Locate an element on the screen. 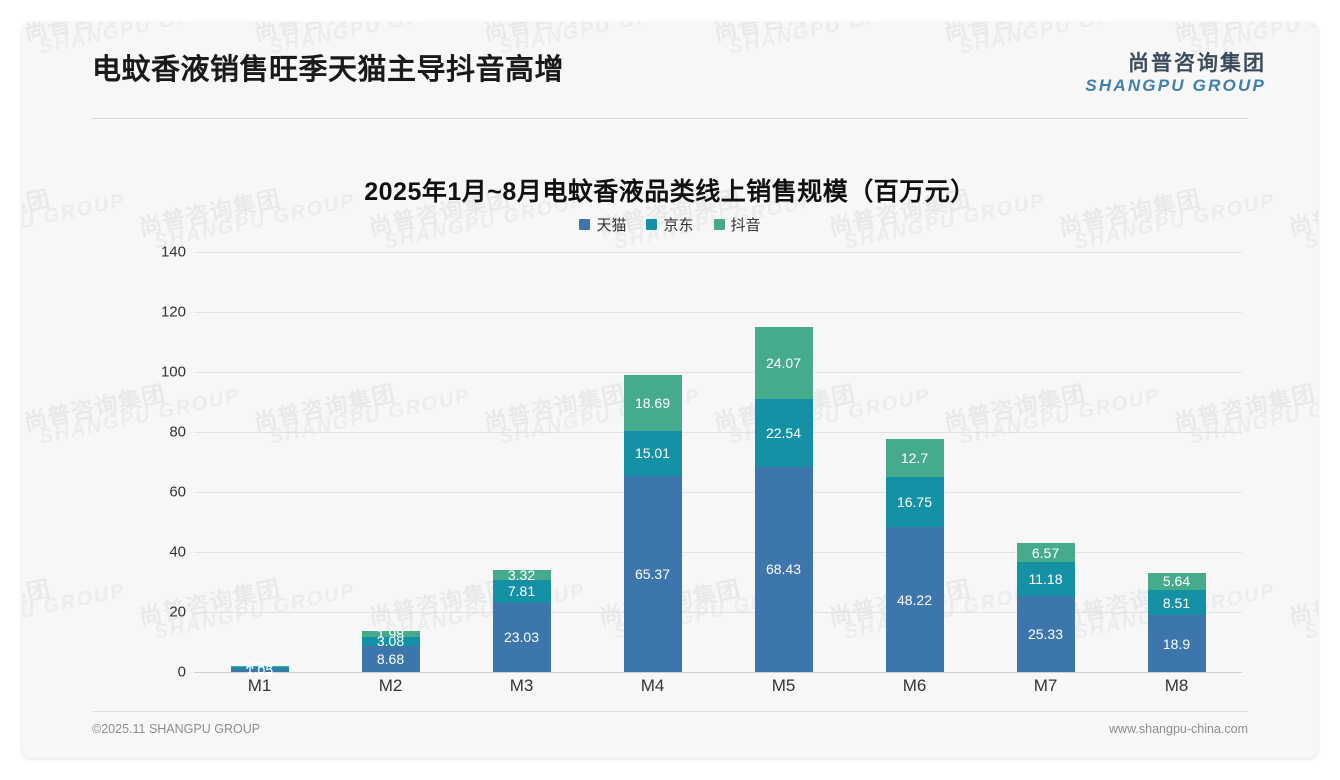  y-axis-tick-label: 20 is located at coordinates (177, 612).